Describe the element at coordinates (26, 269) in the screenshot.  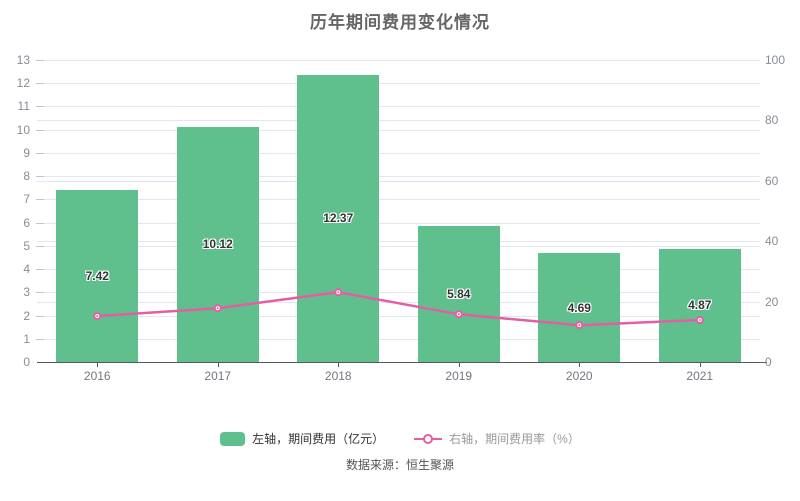
I see `y-axis-left-label-4: 4` at that location.